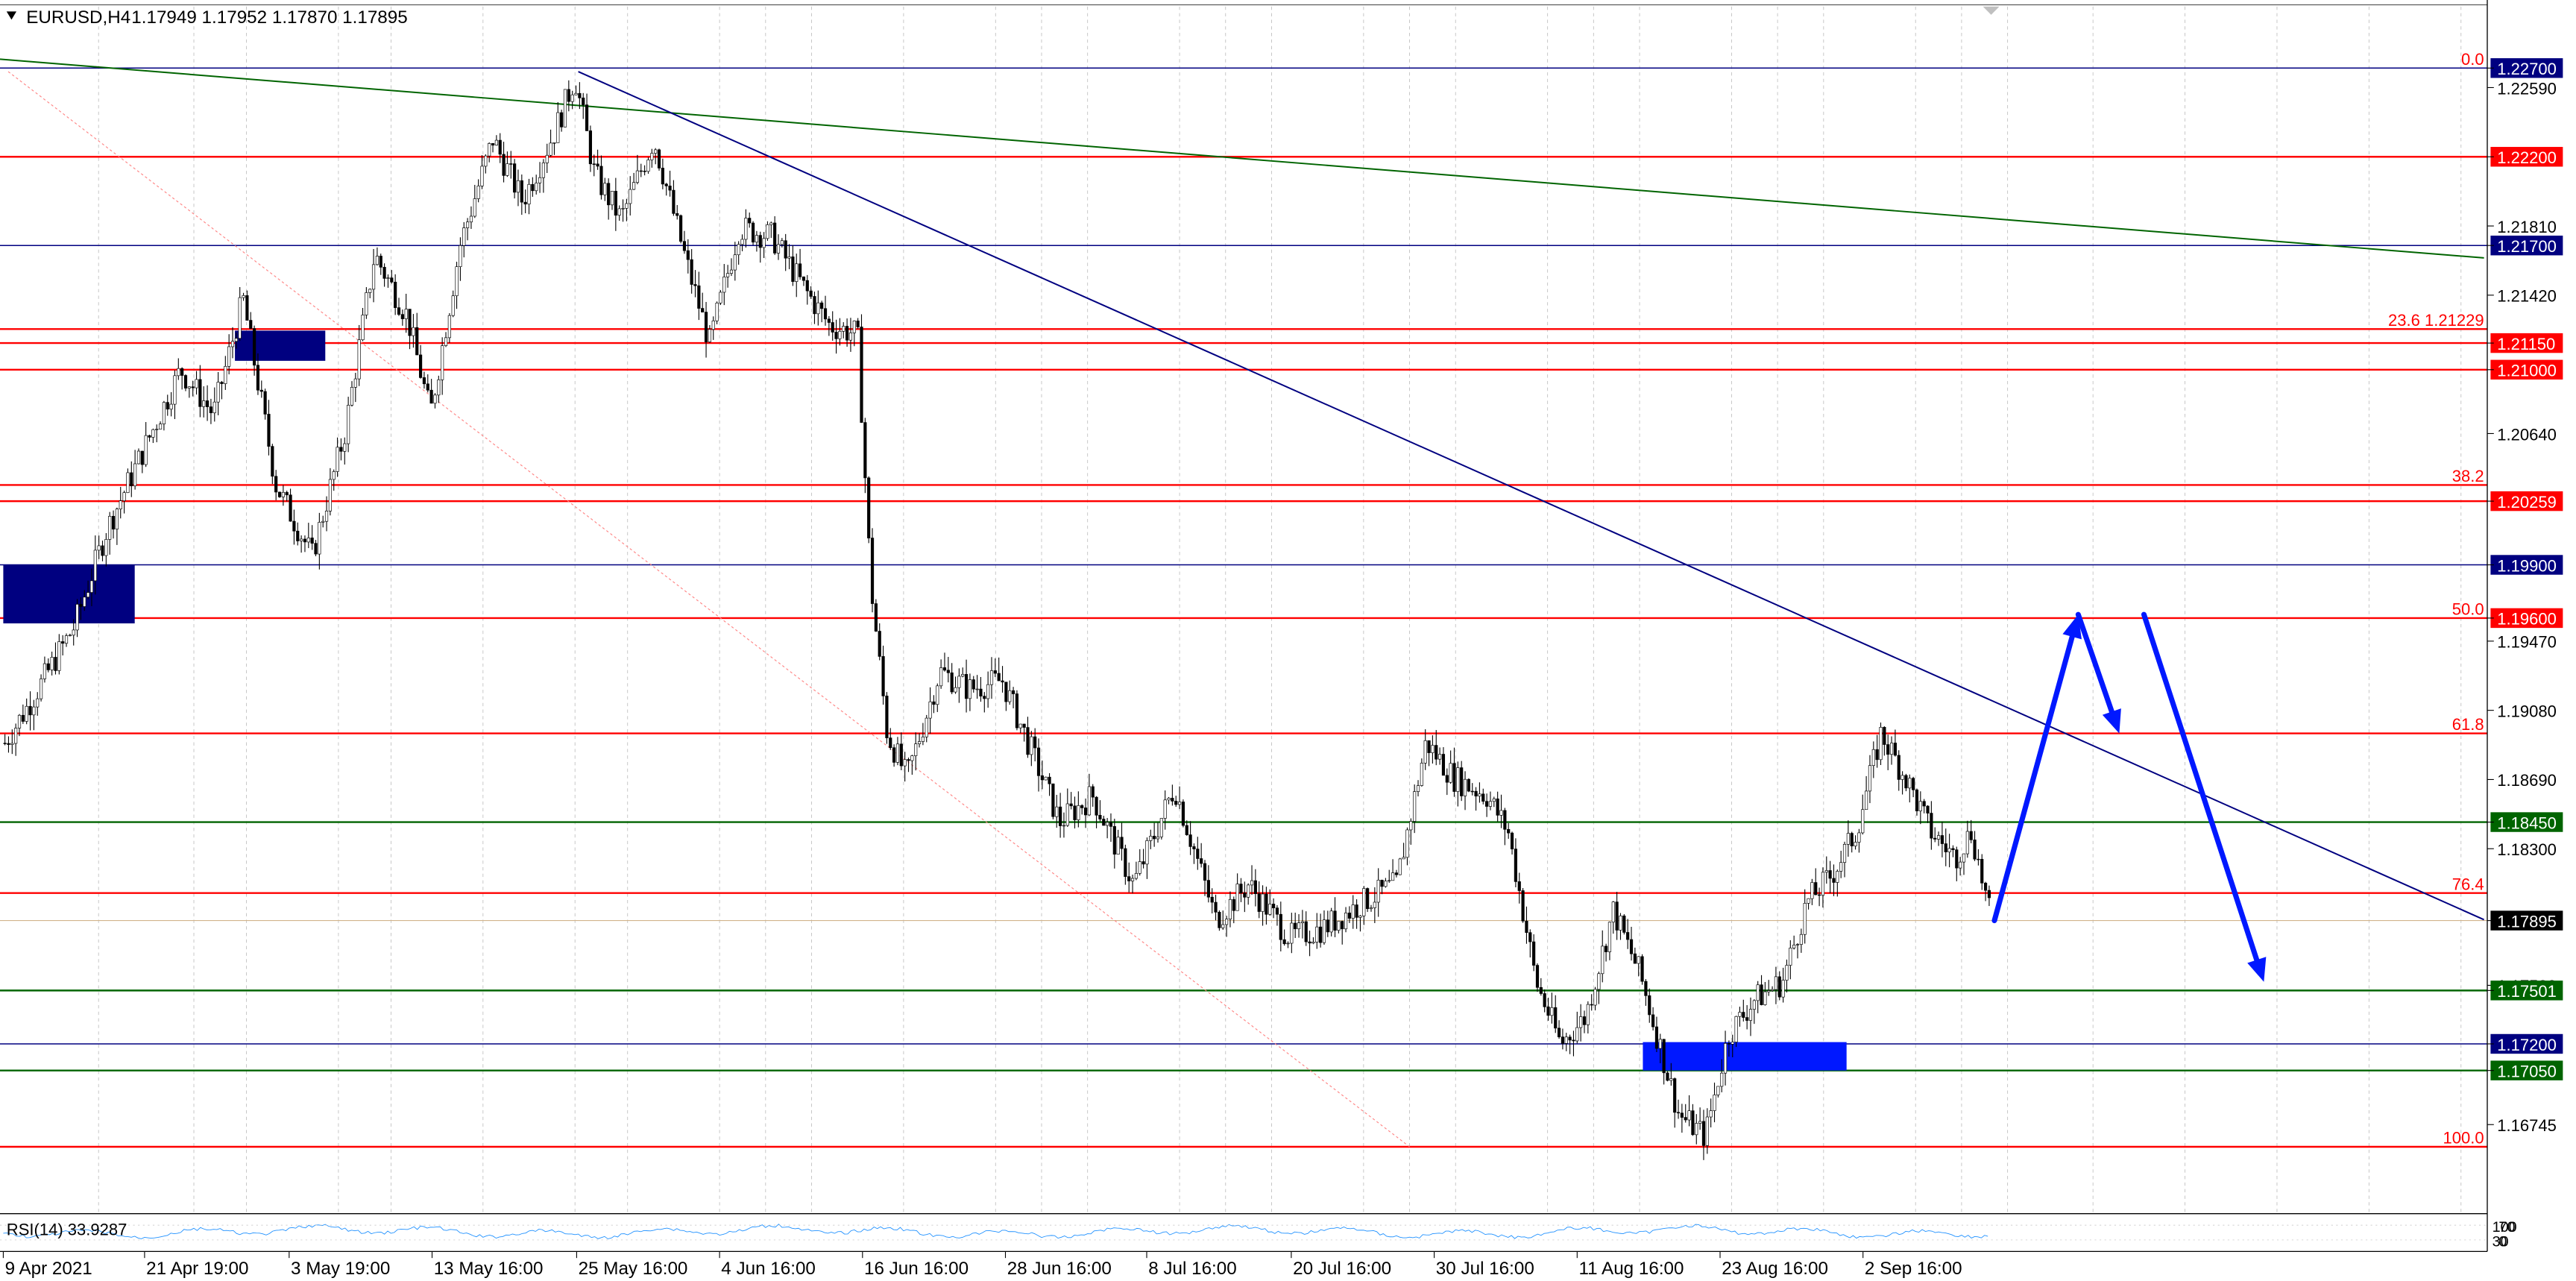 This screenshot has width=2576, height=1281. What do you see at coordinates (1745, 1056) in the screenshot?
I see `demand-zone-august` at bounding box center [1745, 1056].